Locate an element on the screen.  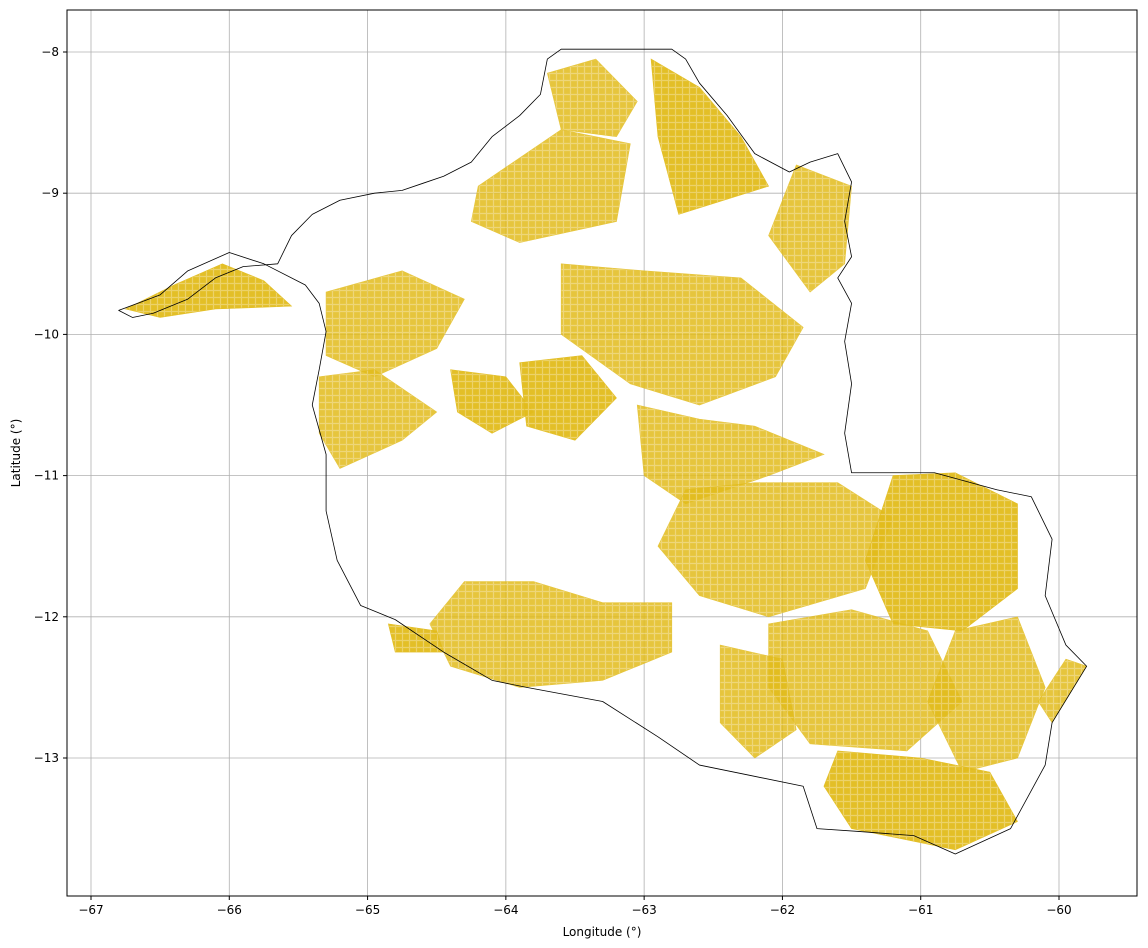
x-tick-label: −66 is located at coordinates (229, 910).